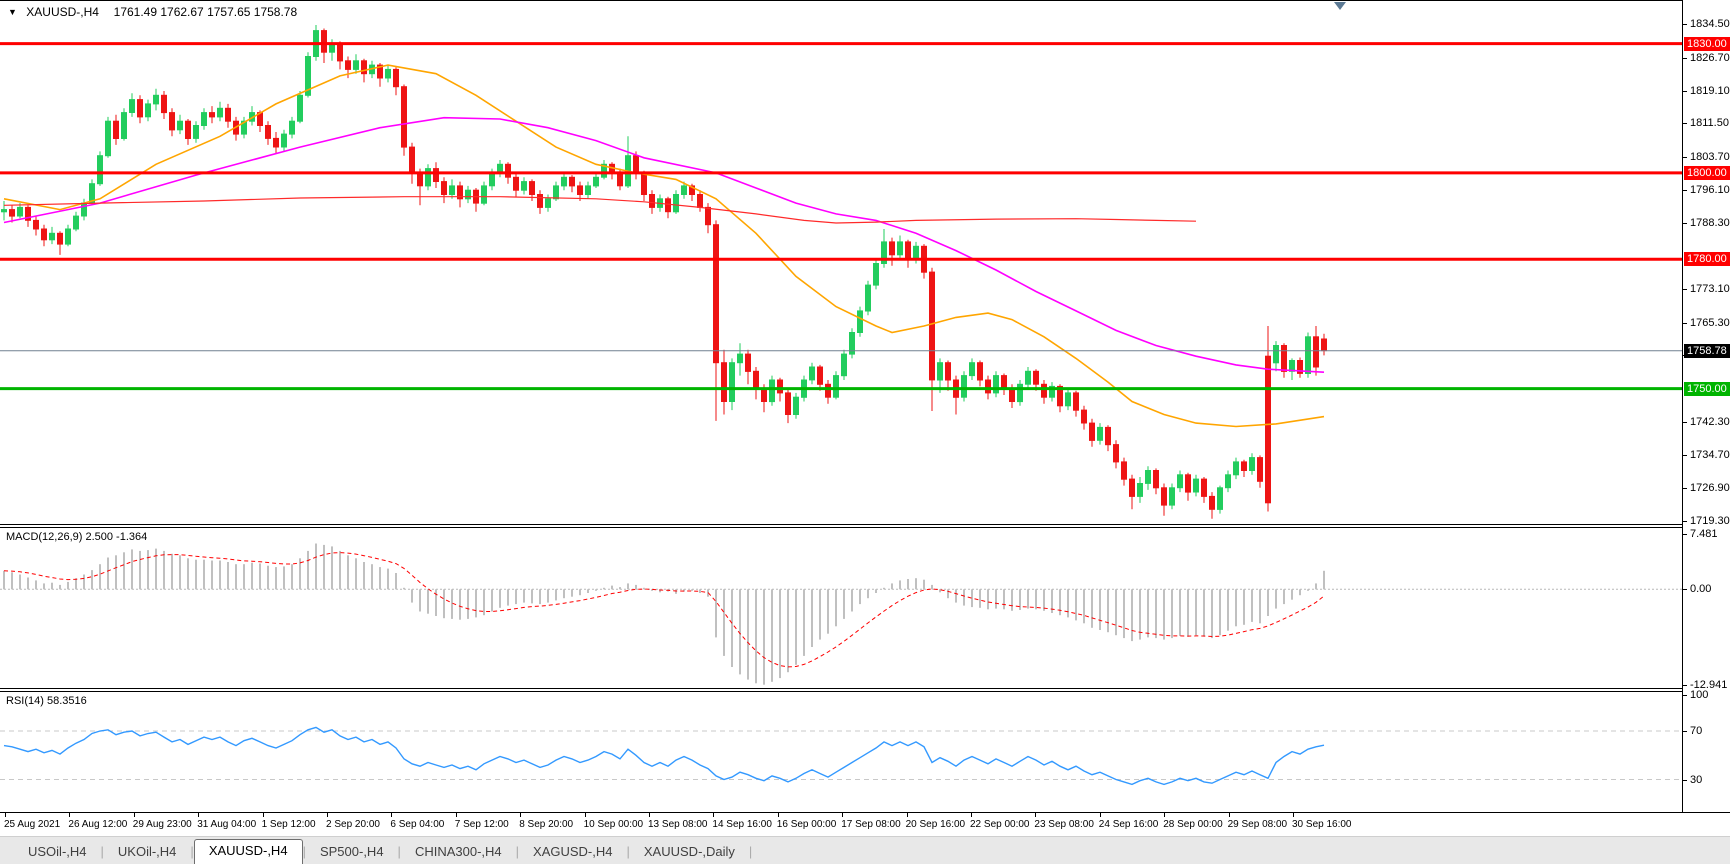 The image size is (1730, 864). I want to click on time-label: 25 Aug 2021, so click(32, 824).